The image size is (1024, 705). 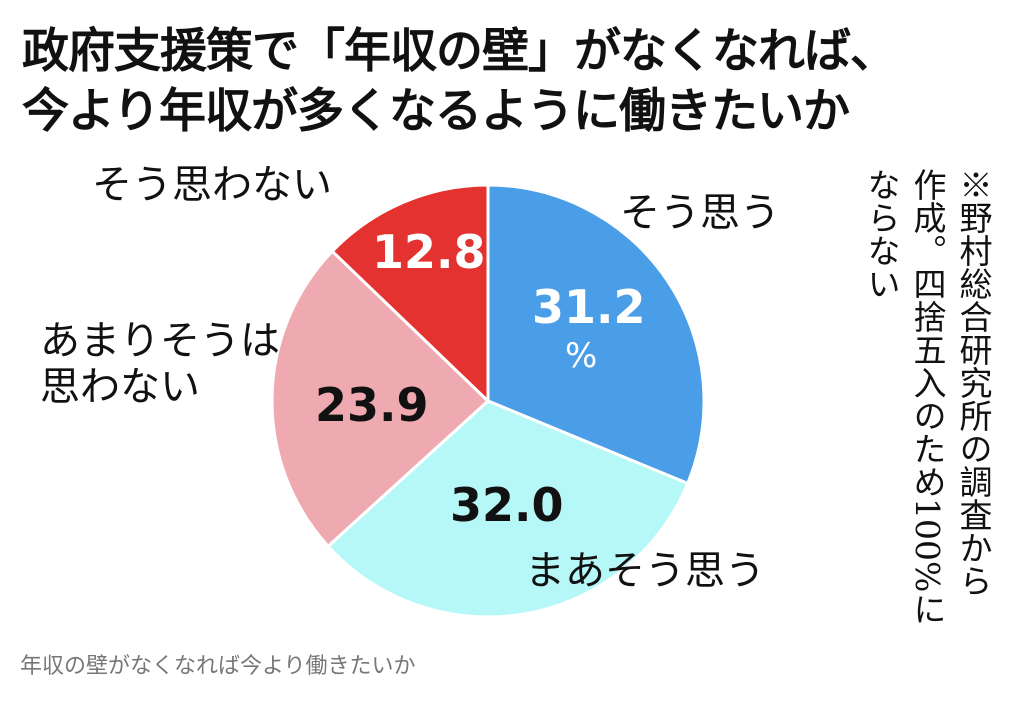 What do you see at coordinates (589, 307) in the screenshot?
I see `value-label-sou-omou: 31.2` at bounding box center [589, 307].